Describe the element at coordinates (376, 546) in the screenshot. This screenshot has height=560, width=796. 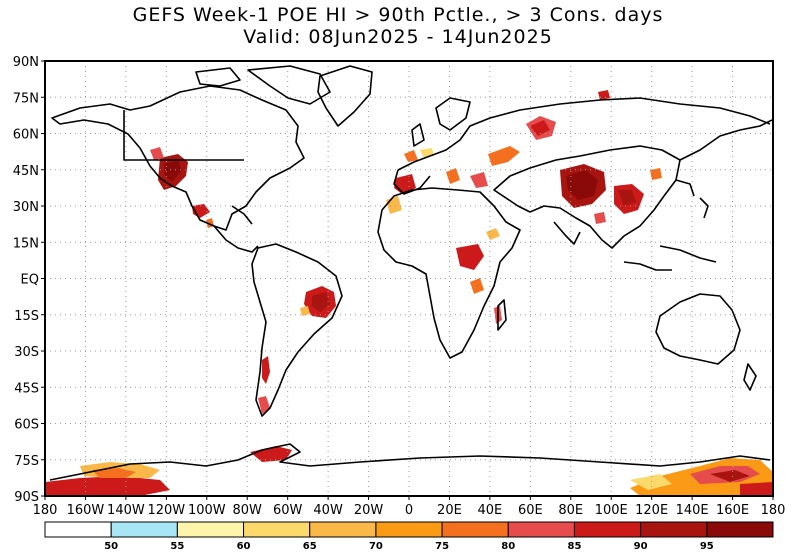
I see `legend-label: 70` at that location.